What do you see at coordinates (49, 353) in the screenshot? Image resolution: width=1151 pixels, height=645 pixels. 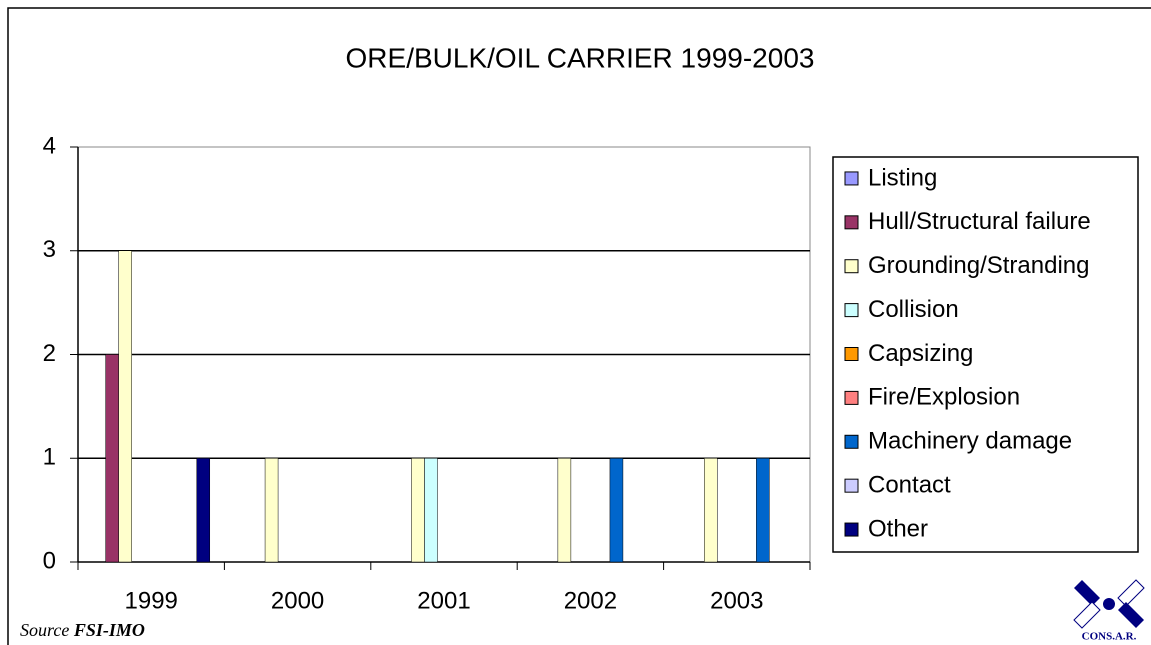 I see `y-tick-label: 2` at bounding box center [49, 353].